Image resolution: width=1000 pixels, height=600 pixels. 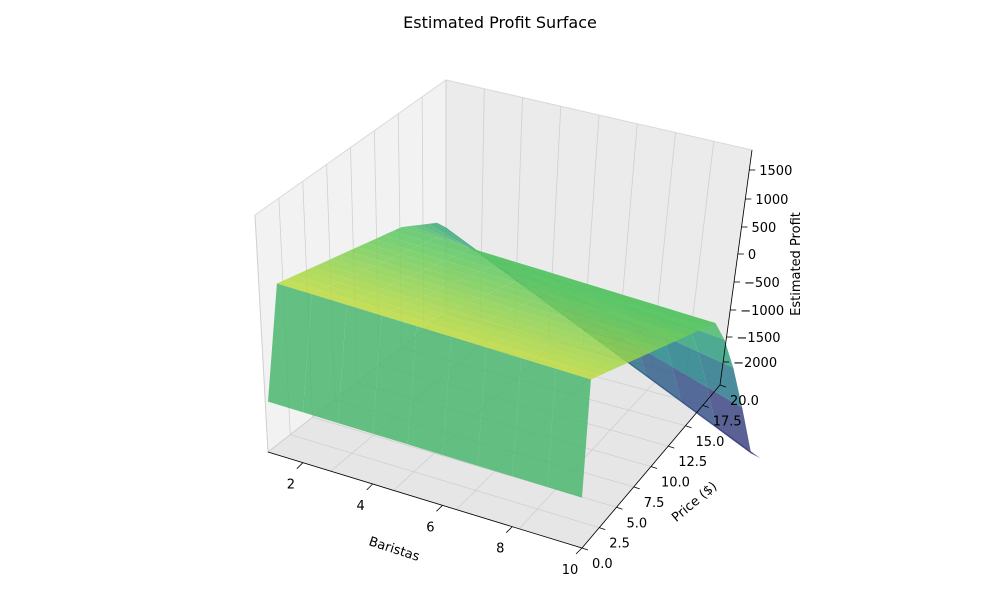 I want to click on z-tick-label: −1500, so click(x=759, y=338).